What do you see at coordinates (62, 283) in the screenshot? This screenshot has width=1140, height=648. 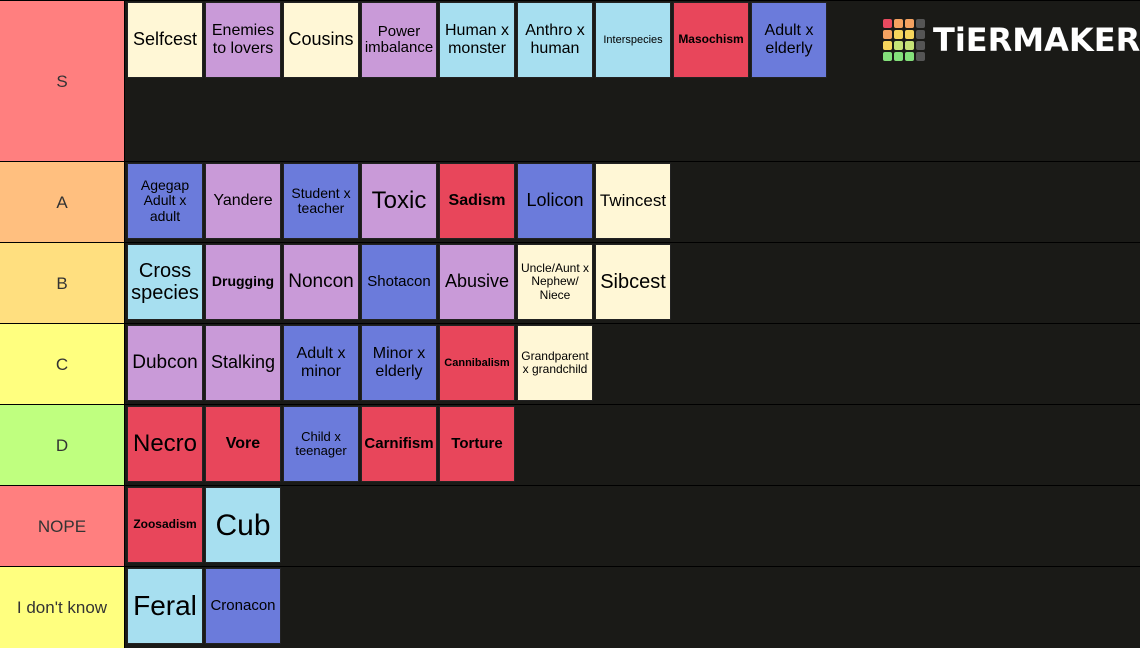 I see `tier-label: B` at bounding box center [62, 283].